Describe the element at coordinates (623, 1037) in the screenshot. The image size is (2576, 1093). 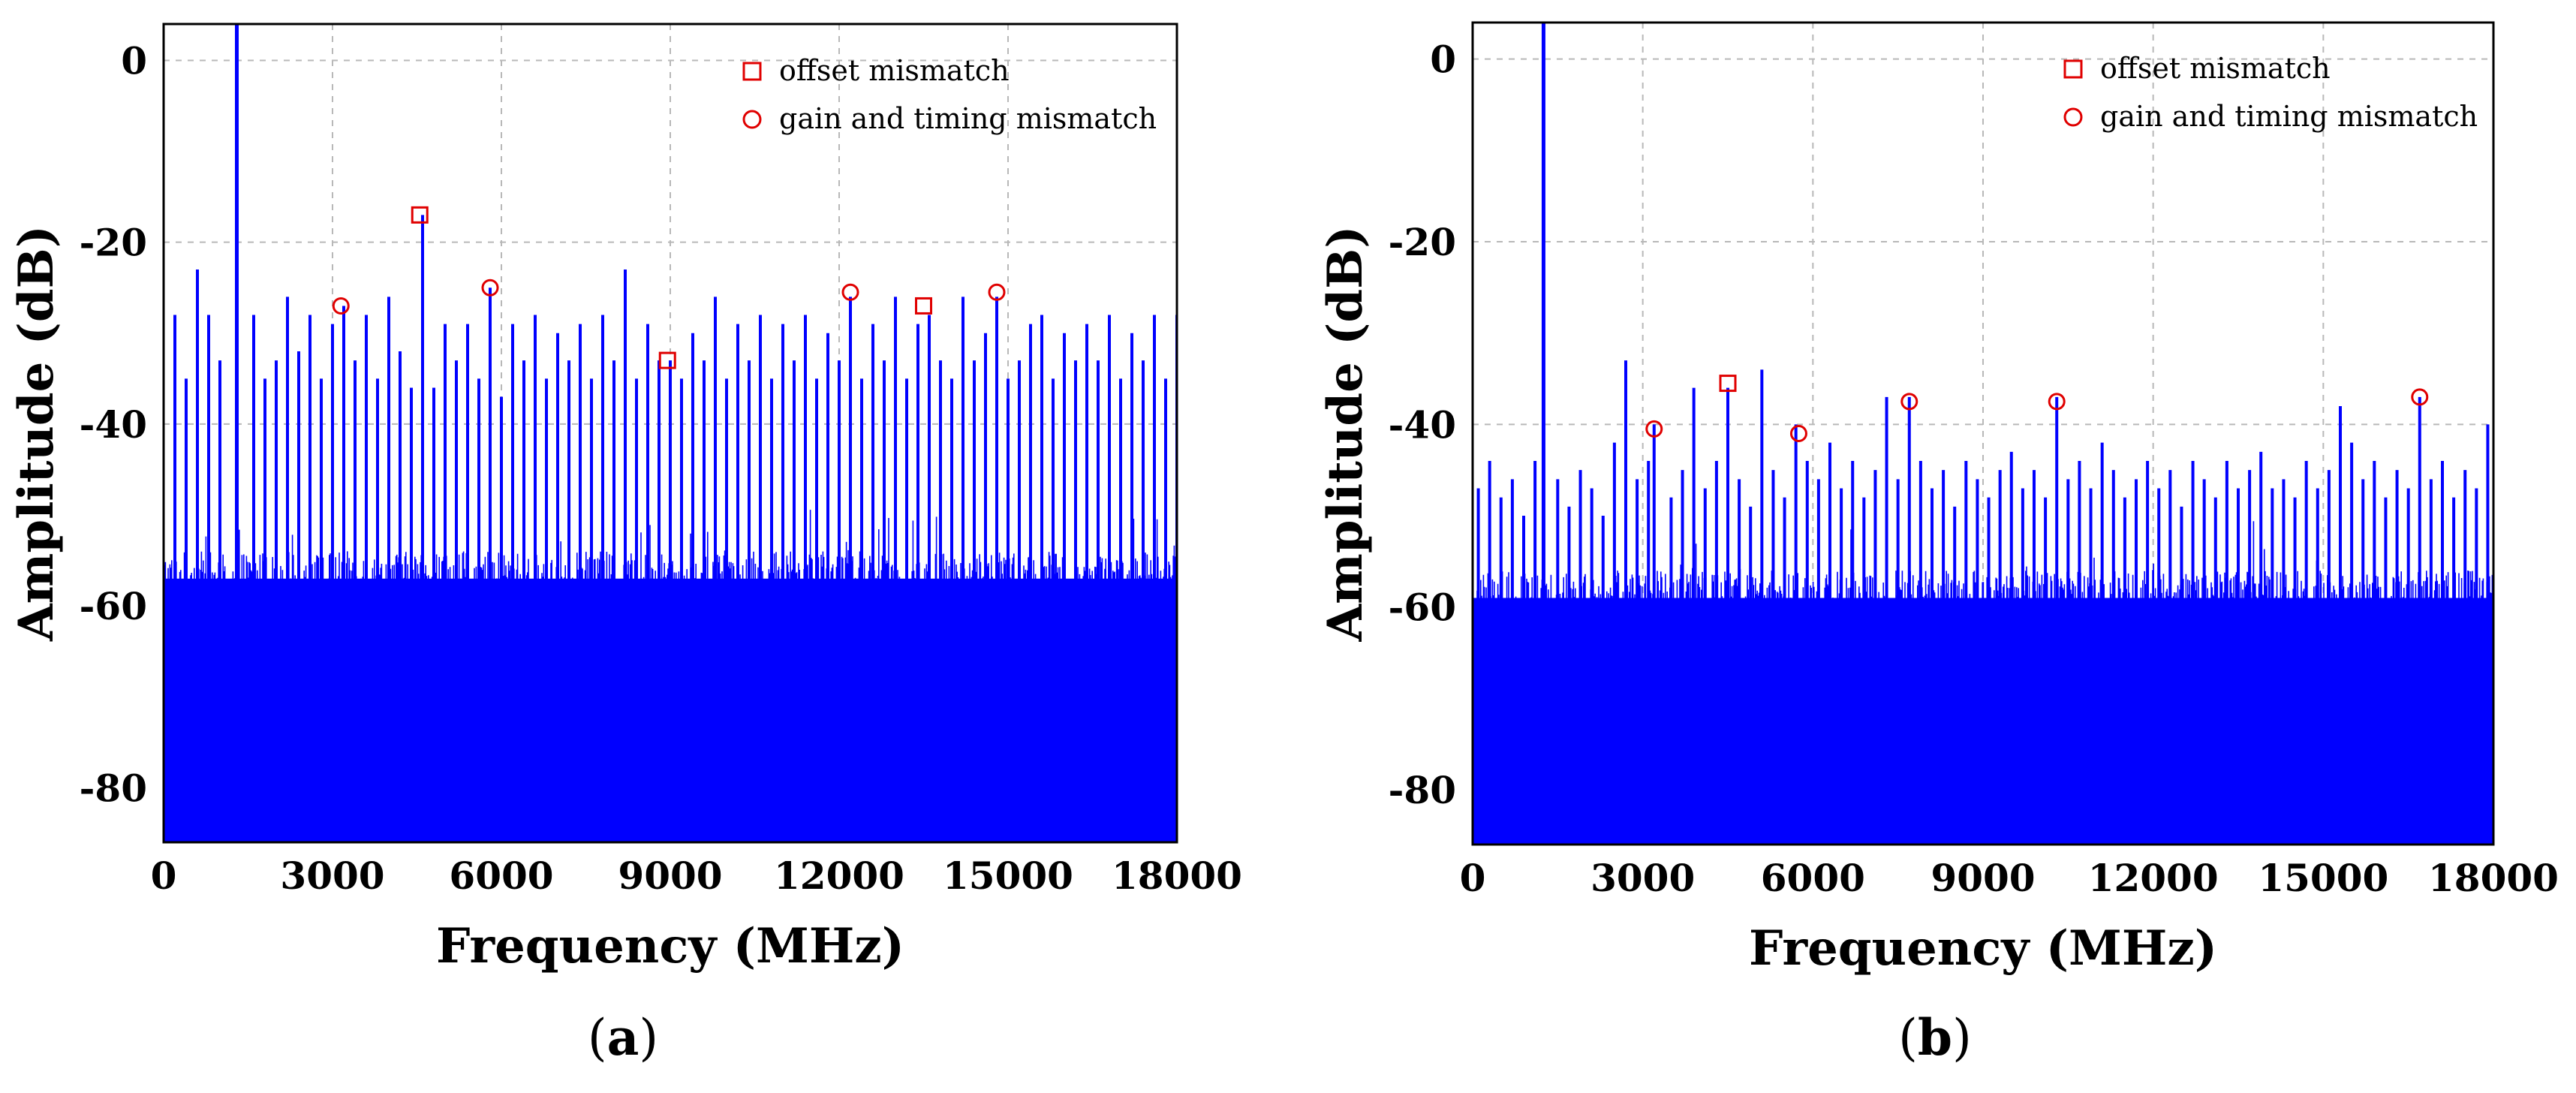
I see `panel-caption: (a)` at that location.